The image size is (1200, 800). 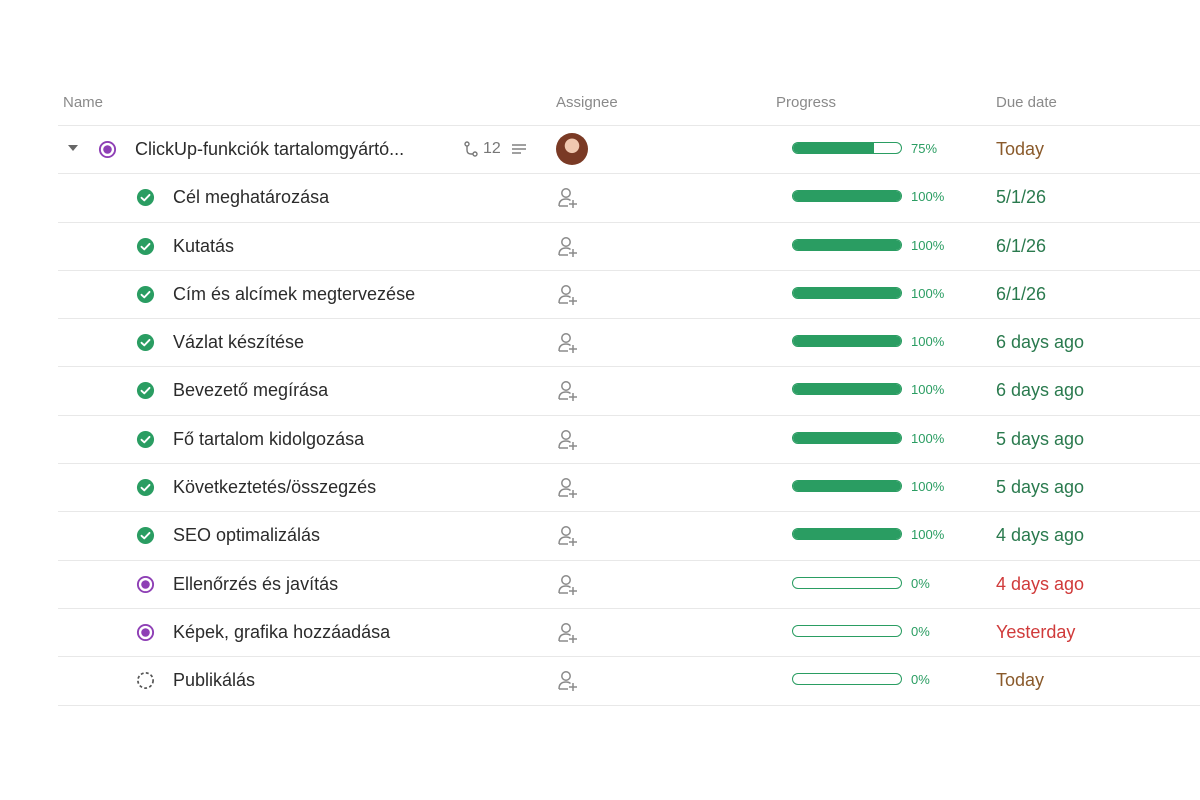 I want to click on task-row: Cím és alcímek megtervezése 100% 6/1/26, so click(x=629, y=295).